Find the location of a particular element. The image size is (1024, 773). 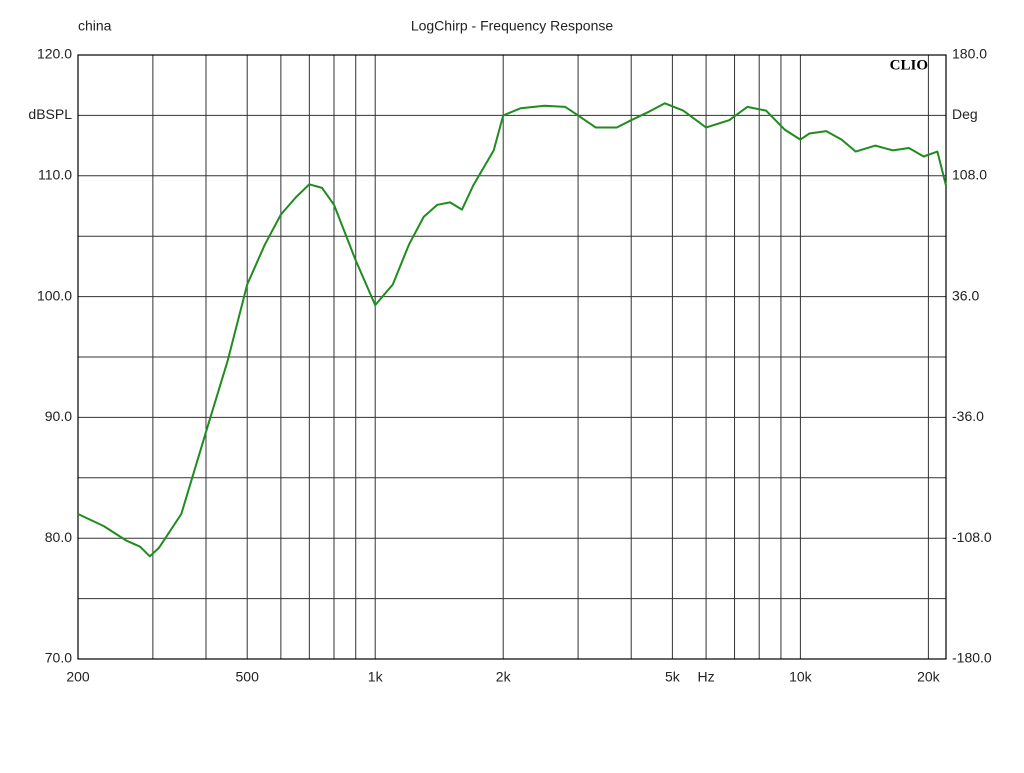

top-left-text: china is located at coordinates (95, 26).